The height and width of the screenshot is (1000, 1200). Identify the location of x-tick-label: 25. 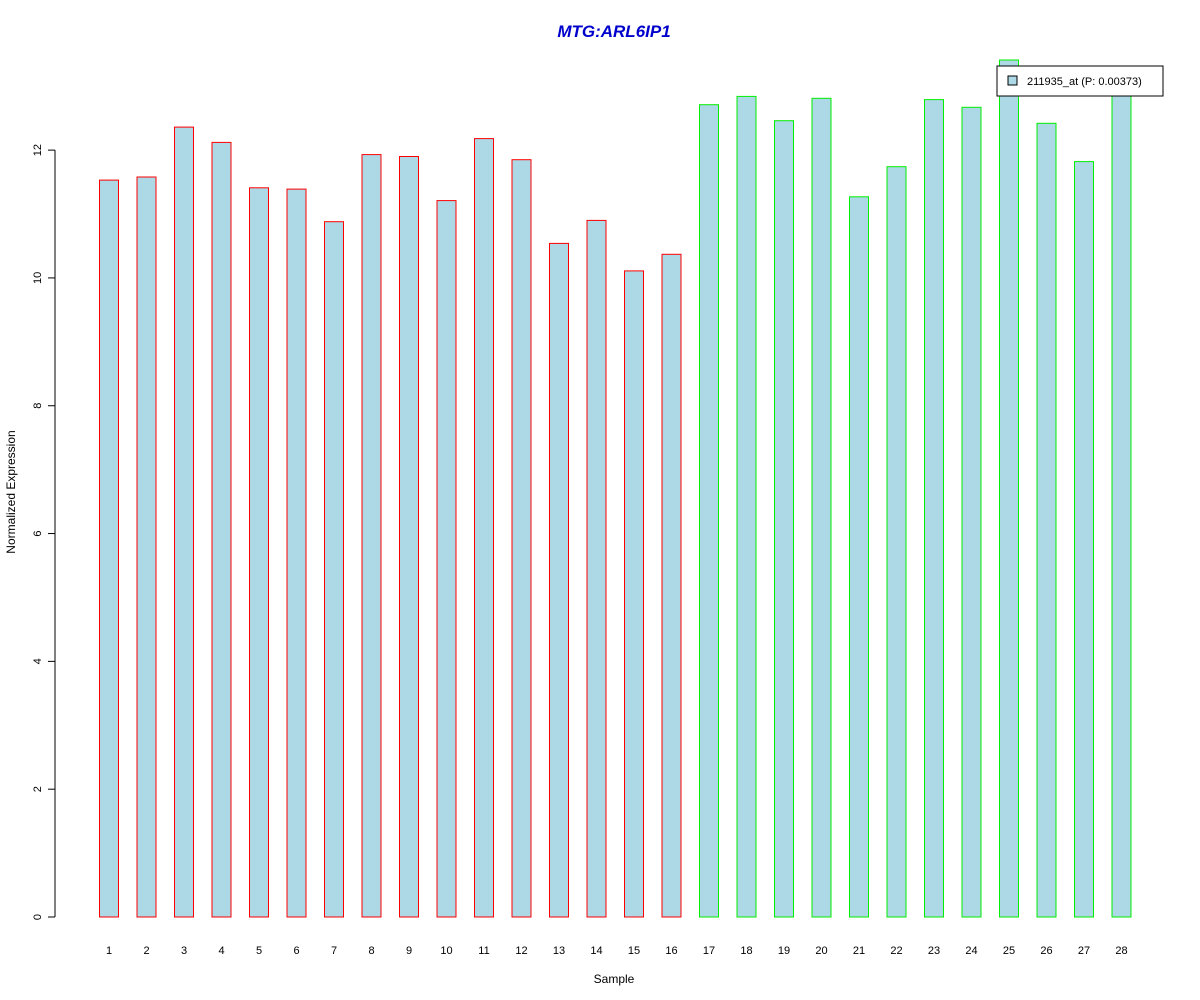
(1009, 951).